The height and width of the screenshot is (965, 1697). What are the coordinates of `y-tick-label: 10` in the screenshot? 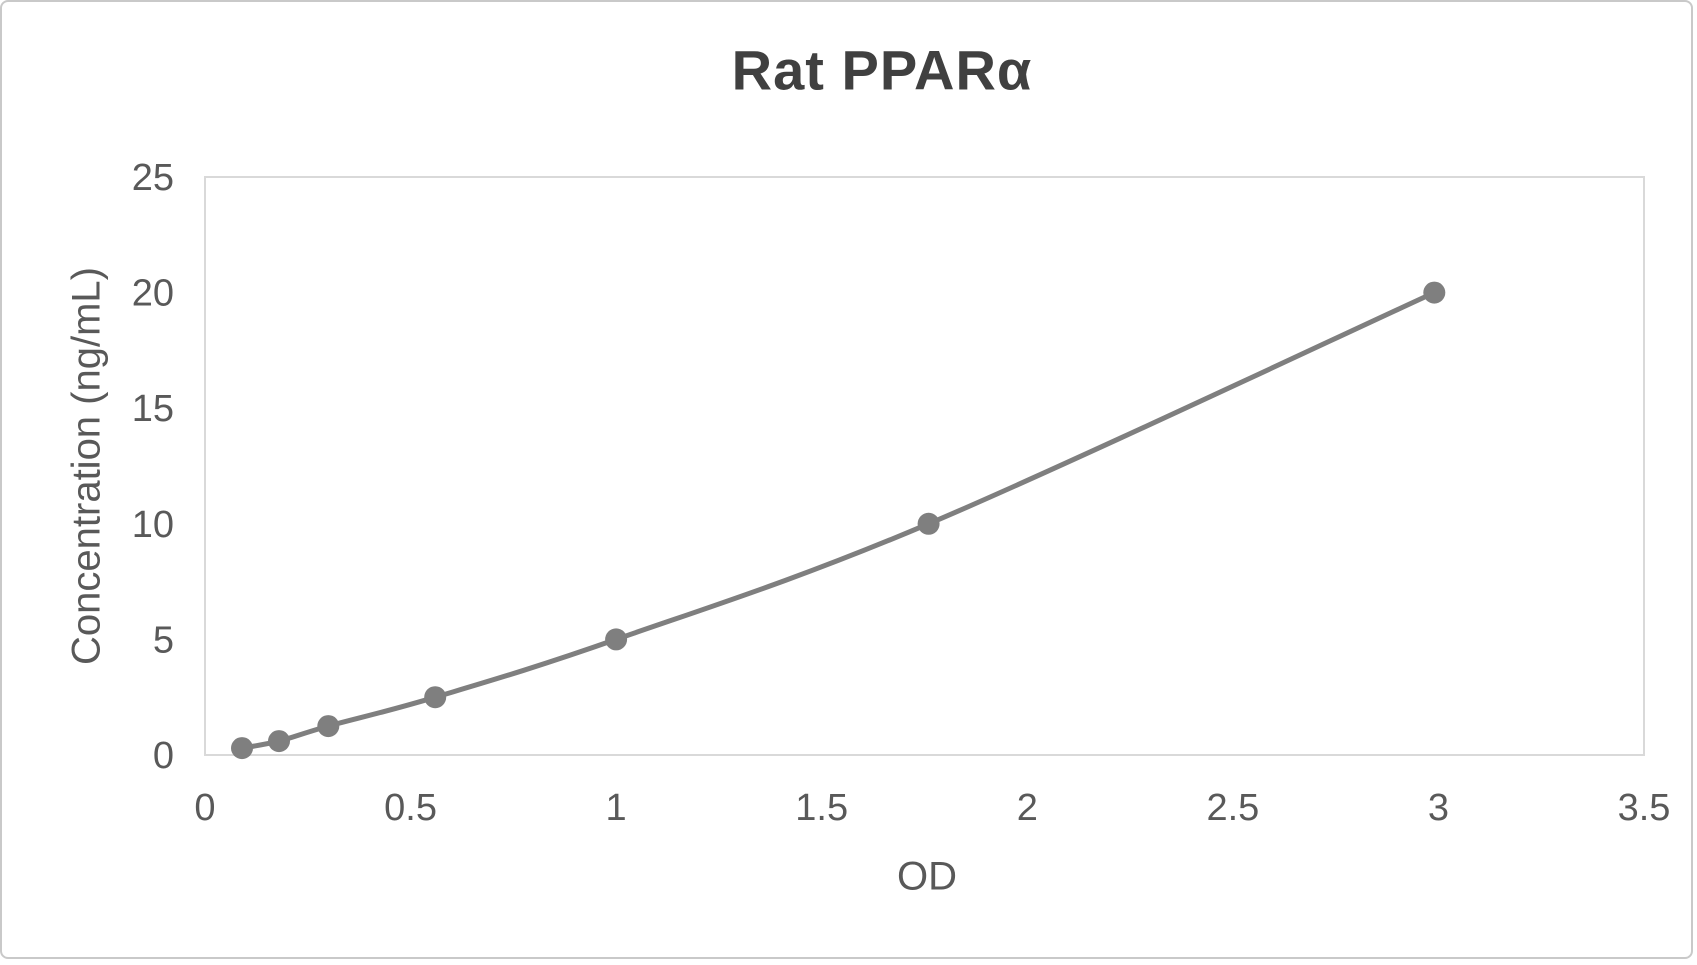 It's located at (153, 525).